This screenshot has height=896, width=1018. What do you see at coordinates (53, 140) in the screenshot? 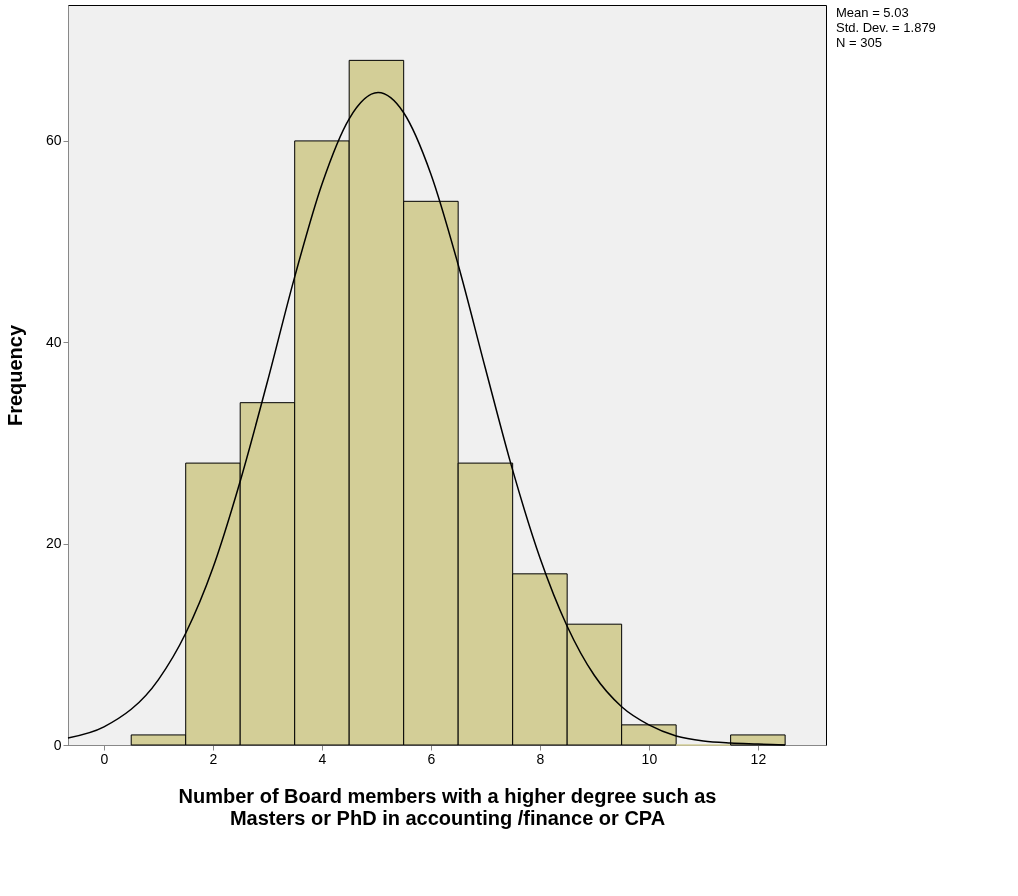
I see `y-tick-label: 60` at bounding box center [53, 140].